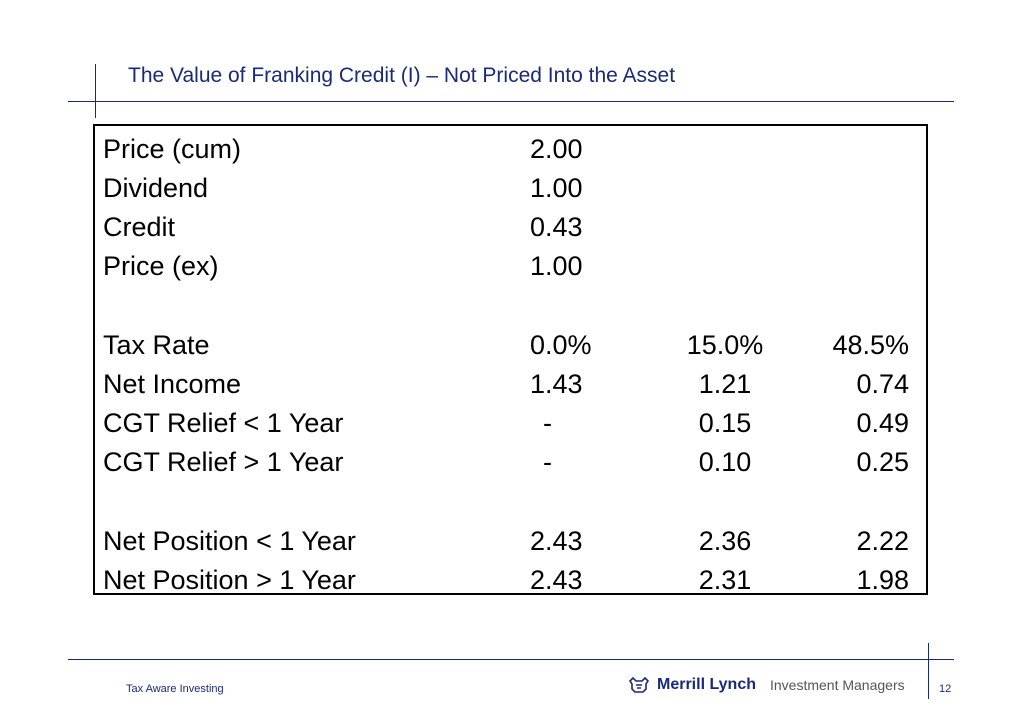 This screenshot has width=1024, height=709. I want to click on row-value-1: 1.43, so click(556, 384).